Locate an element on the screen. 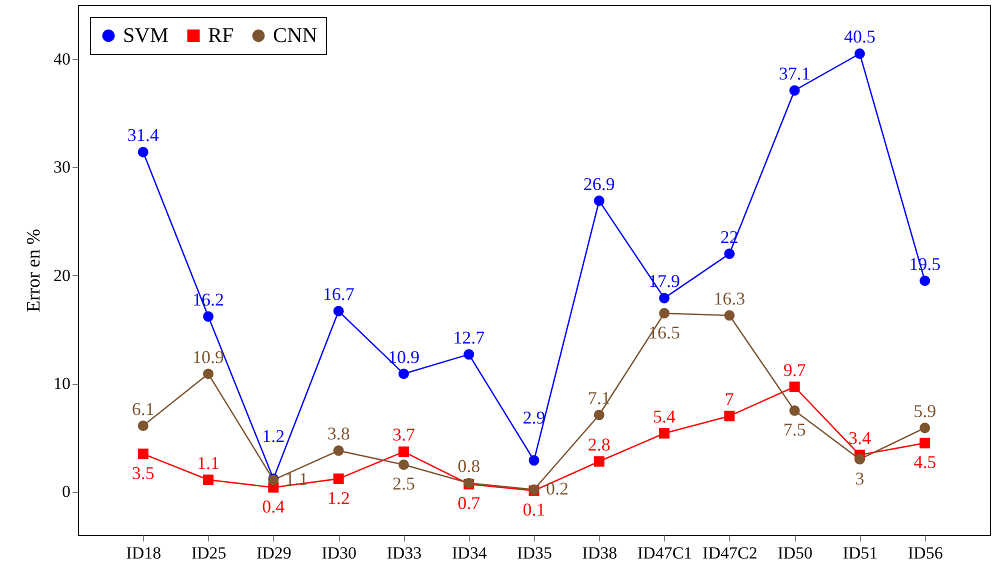  data-label: 7 is located at coordinates (729, 399).